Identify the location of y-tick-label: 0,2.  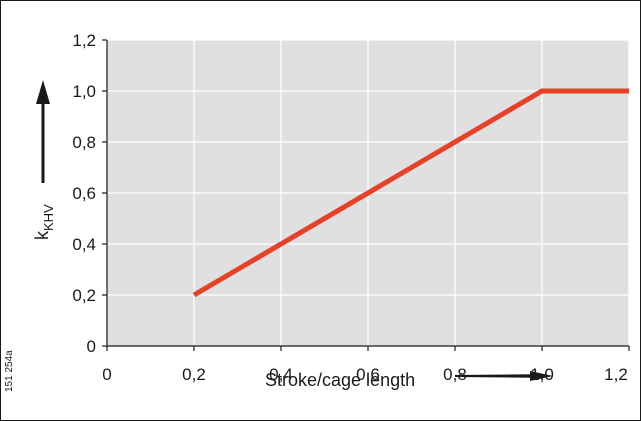
(84, 295).